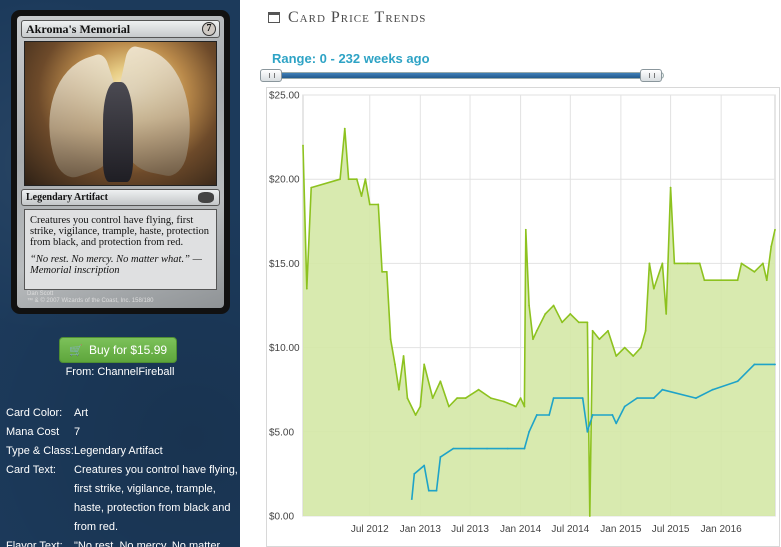 The width and height of the screenshot is (781, 547). What do you see at coordinates (347, 19) in the screenshot?
I see `panel-title: Card Price Trends` at bounding box center [347, 19].